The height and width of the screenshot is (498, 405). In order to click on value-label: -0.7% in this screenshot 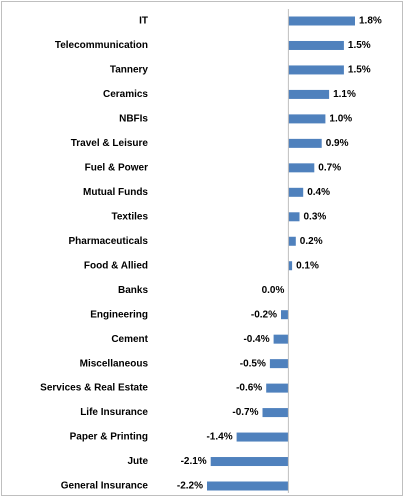, I will do `click(245, 412)`.